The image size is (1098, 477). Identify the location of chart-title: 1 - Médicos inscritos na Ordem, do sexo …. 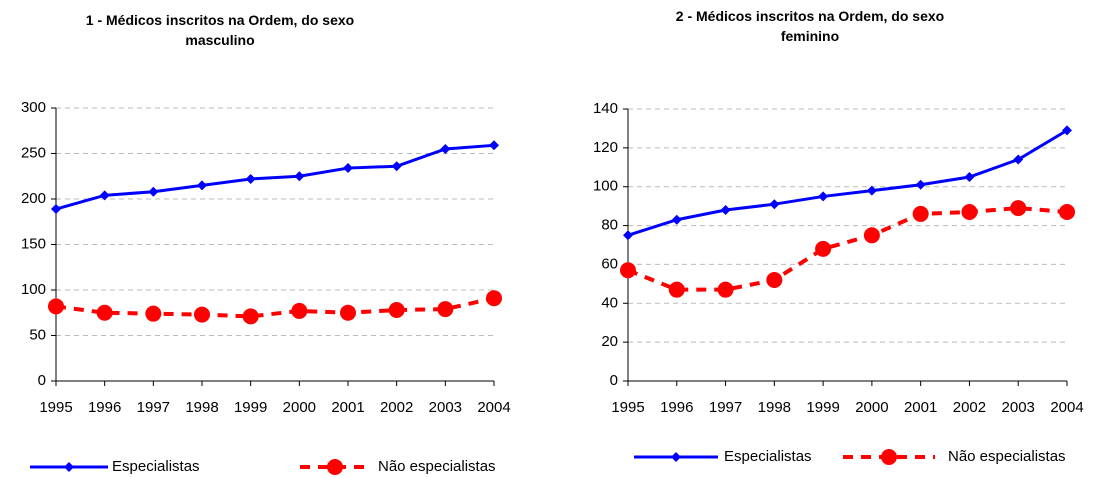
(220, 30).